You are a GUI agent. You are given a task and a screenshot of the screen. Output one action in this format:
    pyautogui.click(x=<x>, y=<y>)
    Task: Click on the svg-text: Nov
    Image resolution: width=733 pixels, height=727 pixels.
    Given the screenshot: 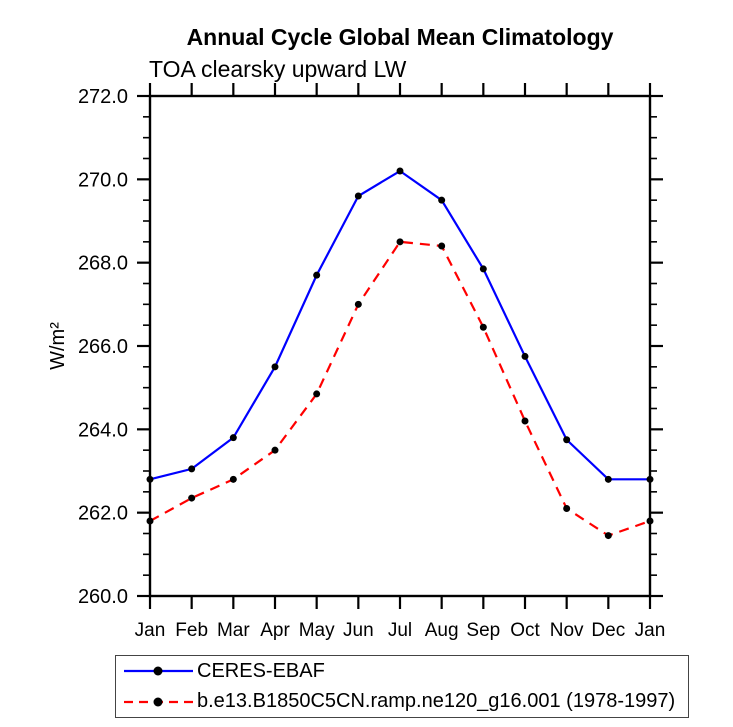 What is the action you would take?
    pyautogui.click(x=567, y=630)
    